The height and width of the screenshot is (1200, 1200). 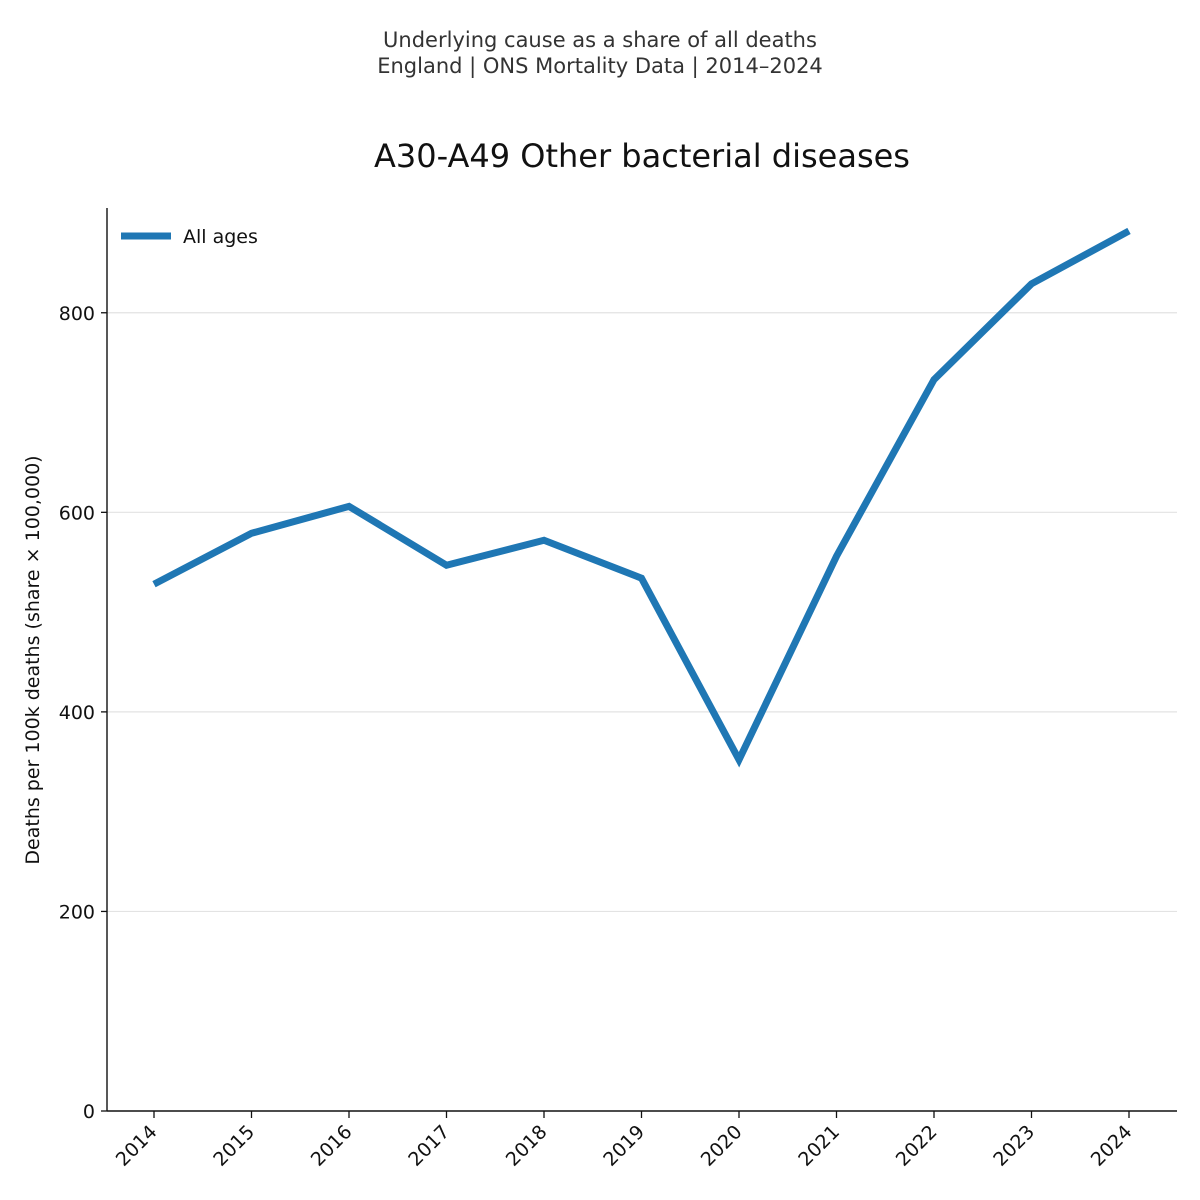 What do you see at coordinates (429, 1146) in the screenshot?
I see `x-tick-label: 2017` at bounding box center [429, 1146].